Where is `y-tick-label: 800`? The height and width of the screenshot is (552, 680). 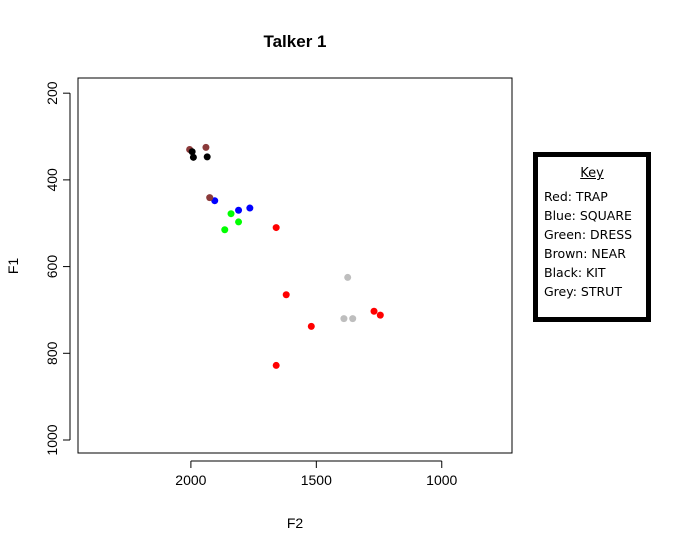 y-tick-label: 800 is located at coordinates (52, 353).